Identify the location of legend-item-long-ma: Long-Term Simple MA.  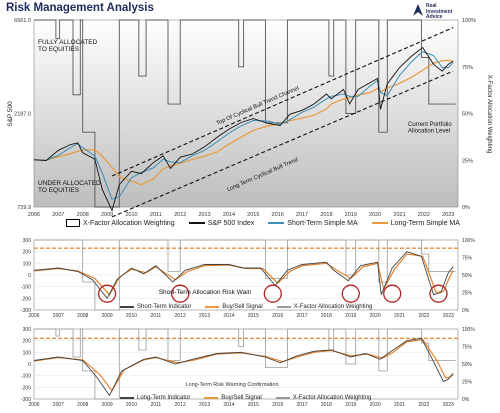
(415, 223).